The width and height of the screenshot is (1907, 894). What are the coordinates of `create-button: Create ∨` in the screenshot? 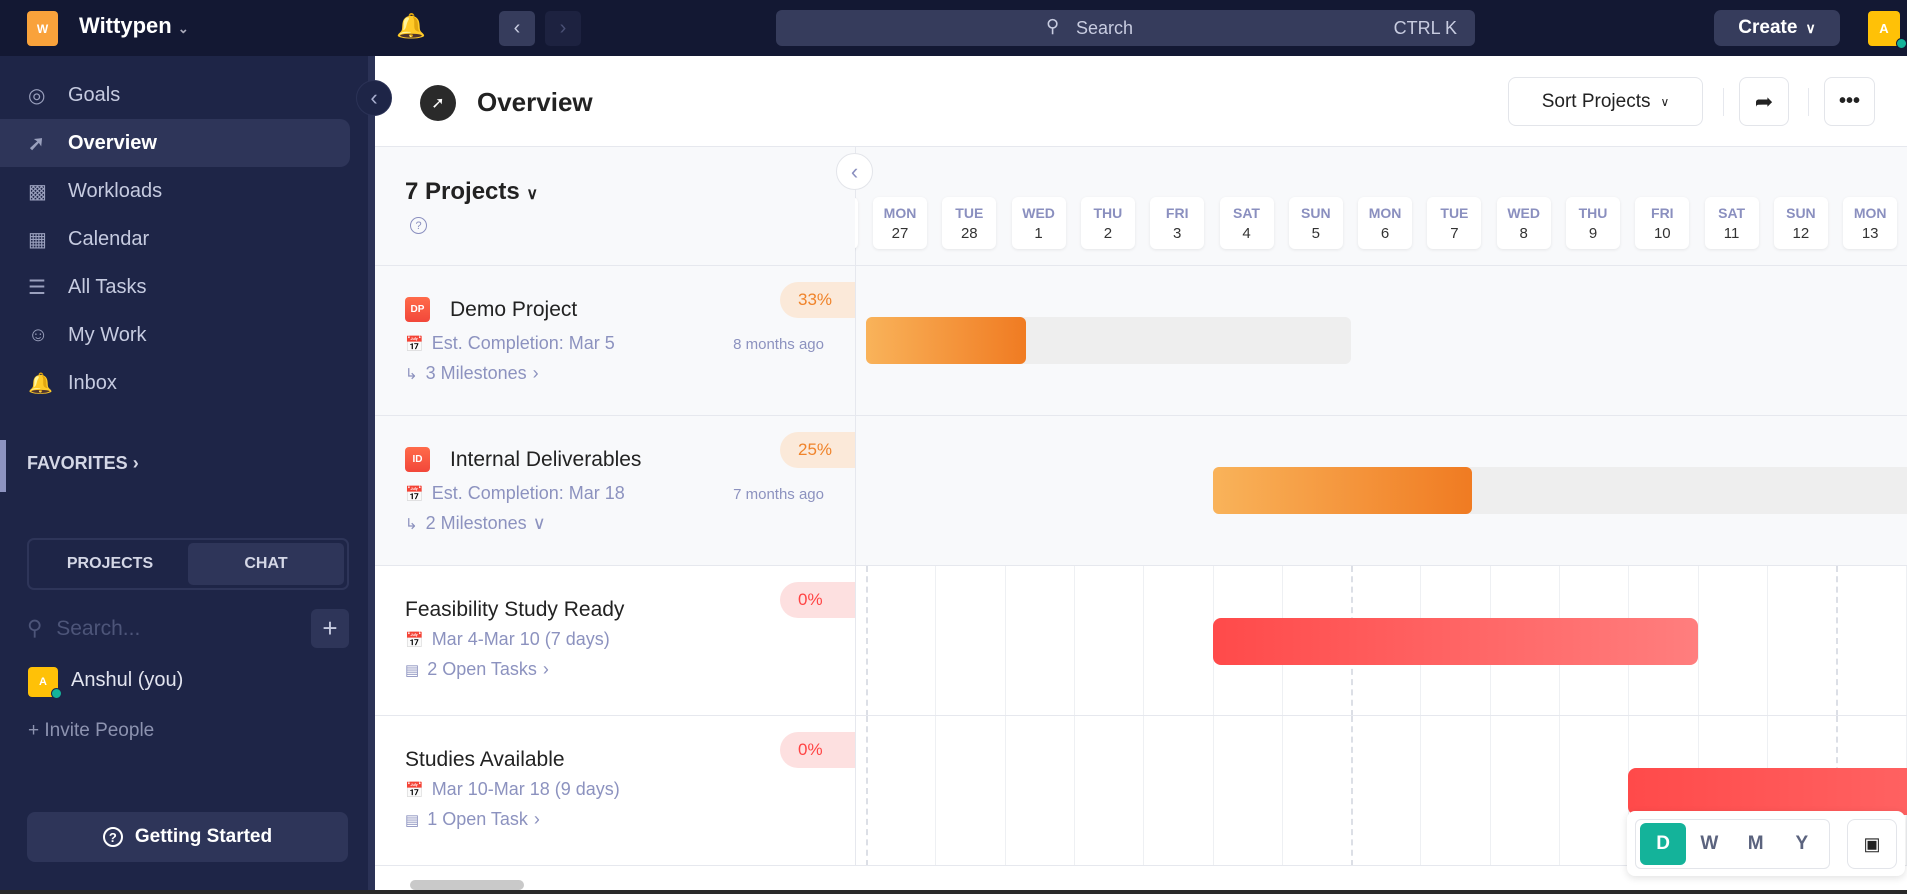 It's located at (1777, 28).